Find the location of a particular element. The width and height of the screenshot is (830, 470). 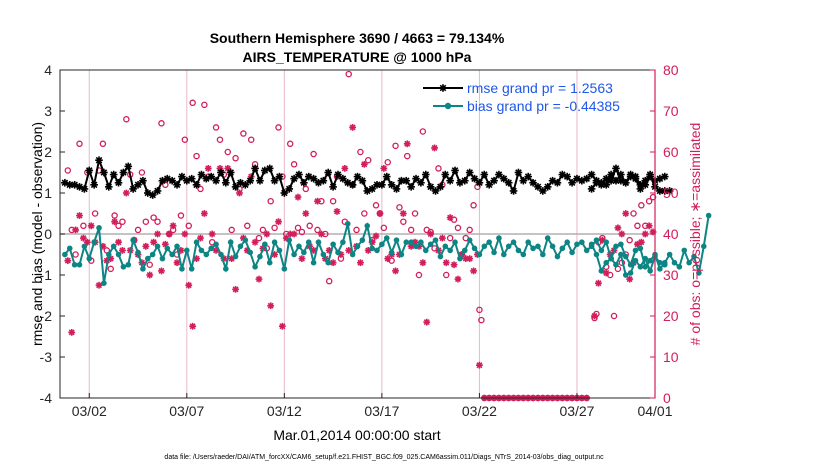

x-tick-label: 03/17 is located at coordinates (381, 411).